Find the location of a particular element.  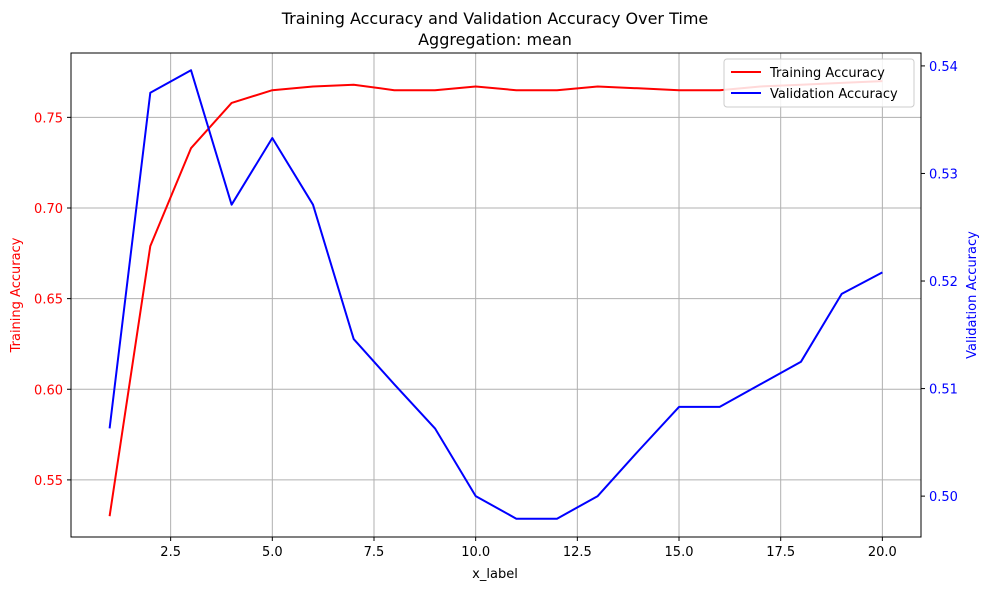

chart-subtitle: Aggregation: mean is located at coordinates (495, 39).